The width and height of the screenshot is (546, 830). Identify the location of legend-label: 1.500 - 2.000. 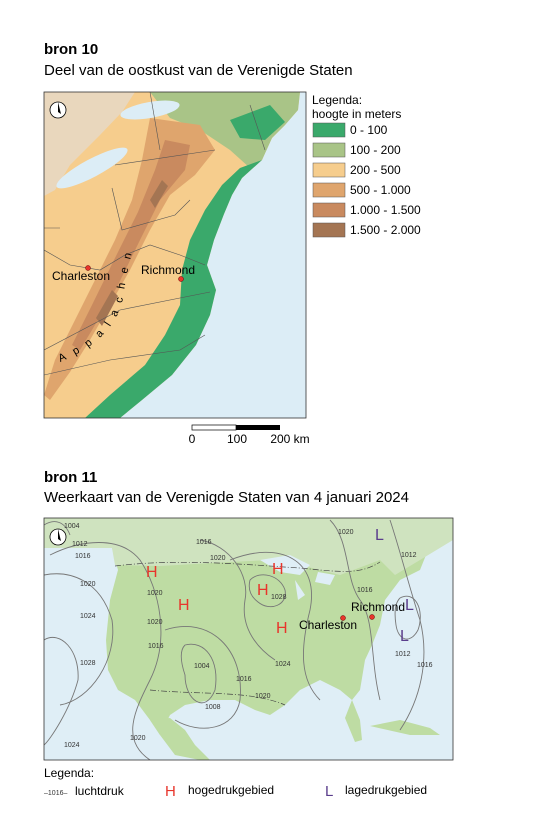
(385, 230).